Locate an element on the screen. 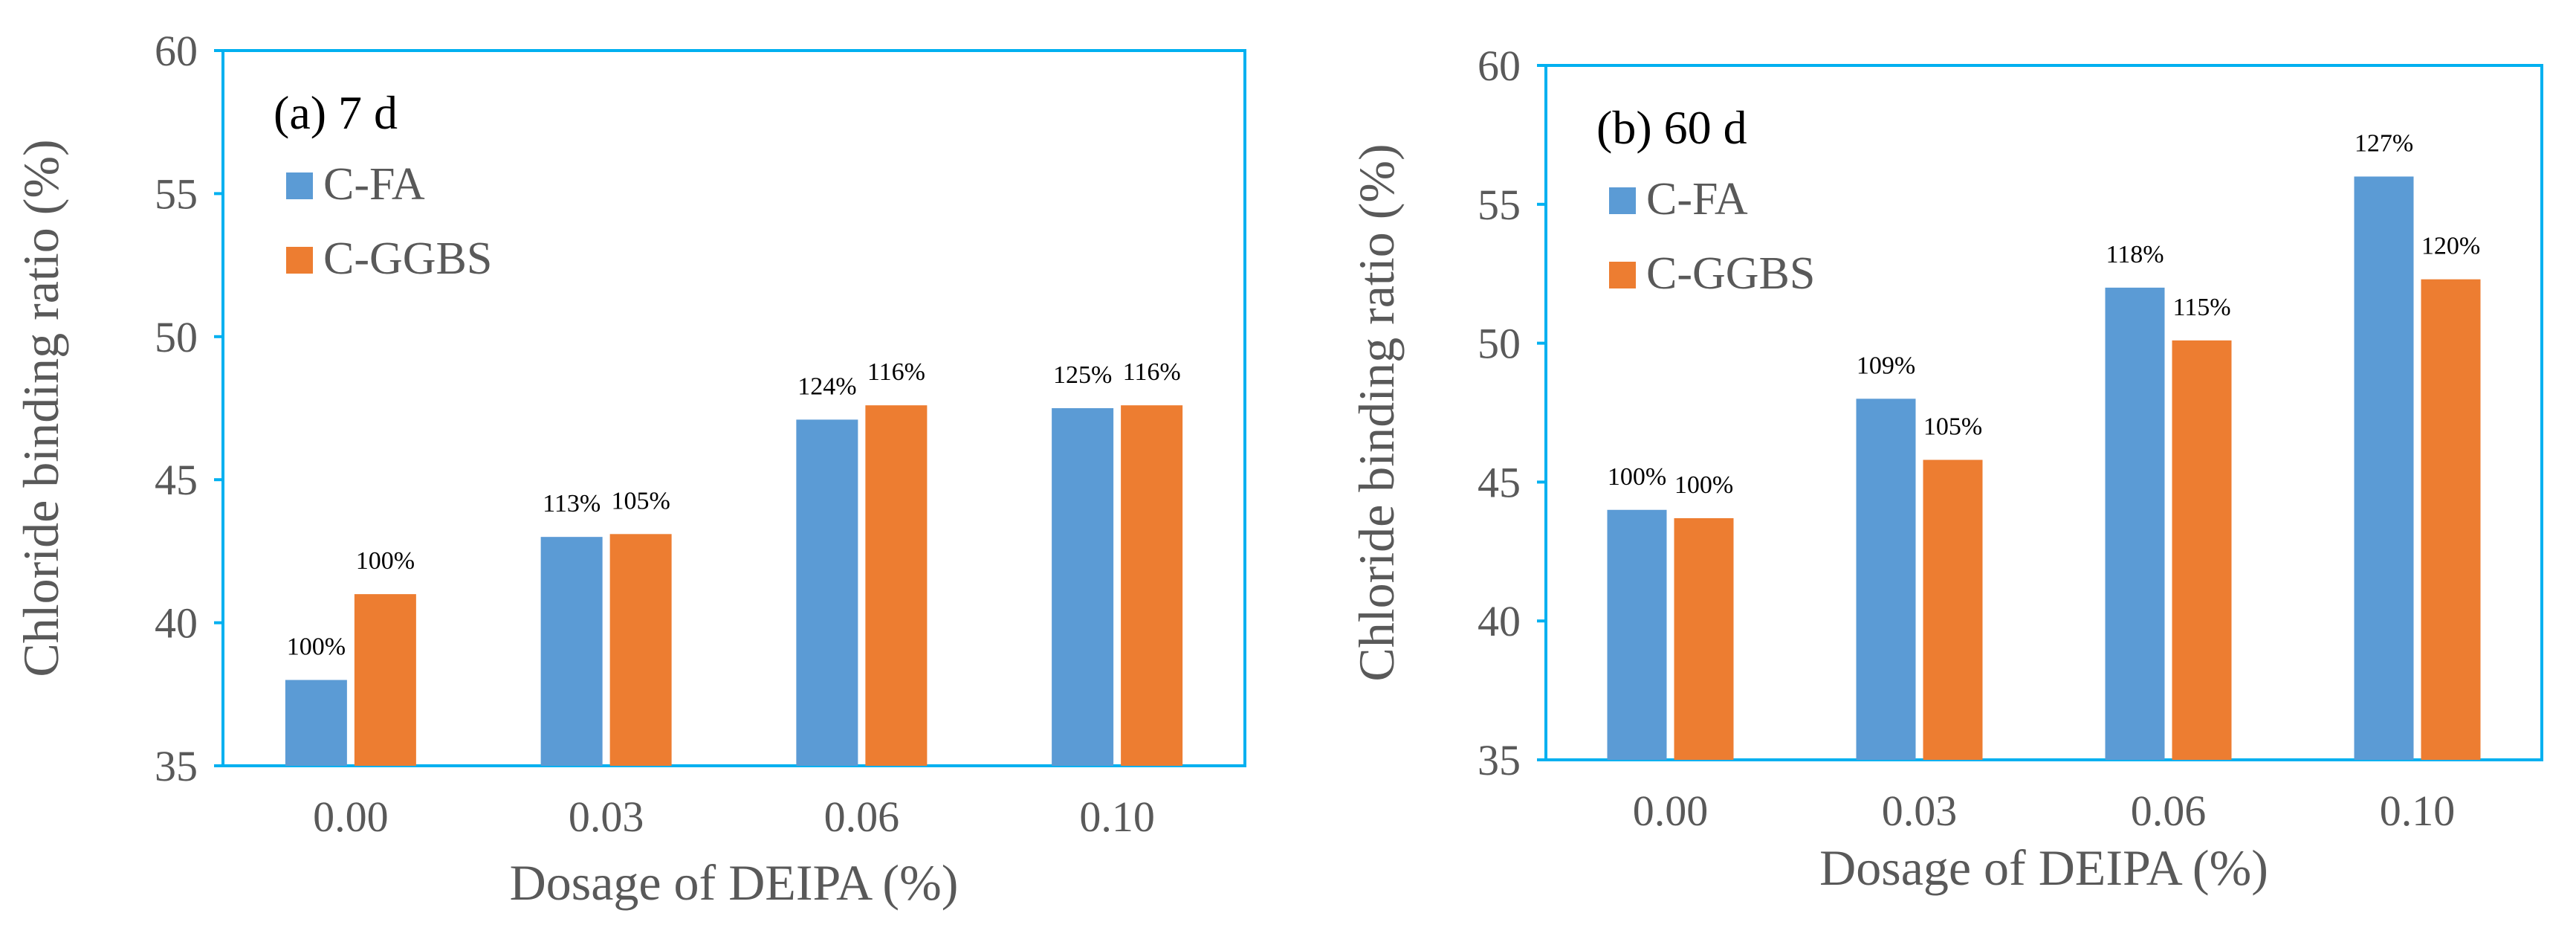  data-label: 124% is located at coordinates (826, 386).